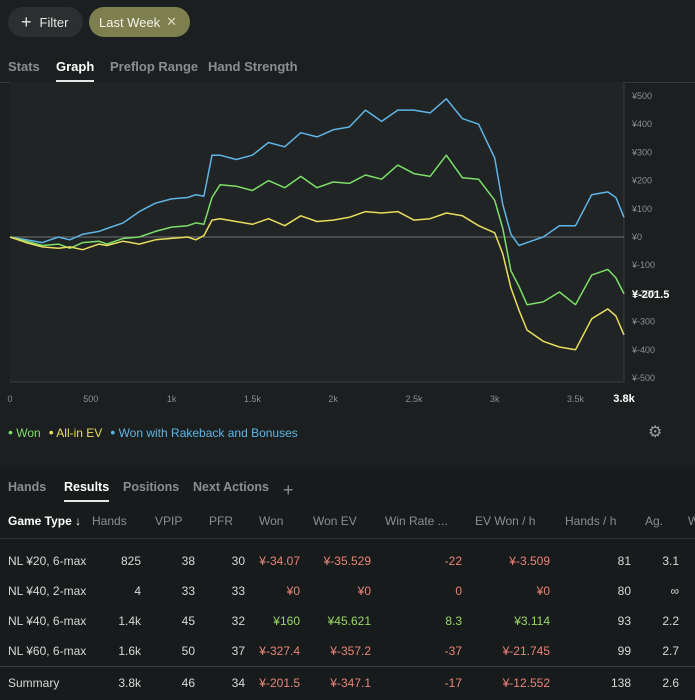 This screenshot has width=695, height=700. Describe the element at coordinates (526, 651) in the screenshot. I see `table-cell: ¥-21.745` at that location.